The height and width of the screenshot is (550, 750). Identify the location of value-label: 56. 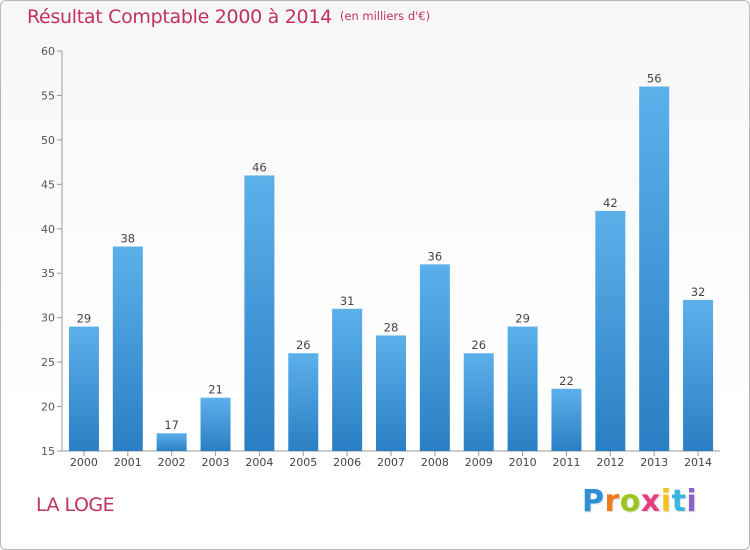
(654, 79).